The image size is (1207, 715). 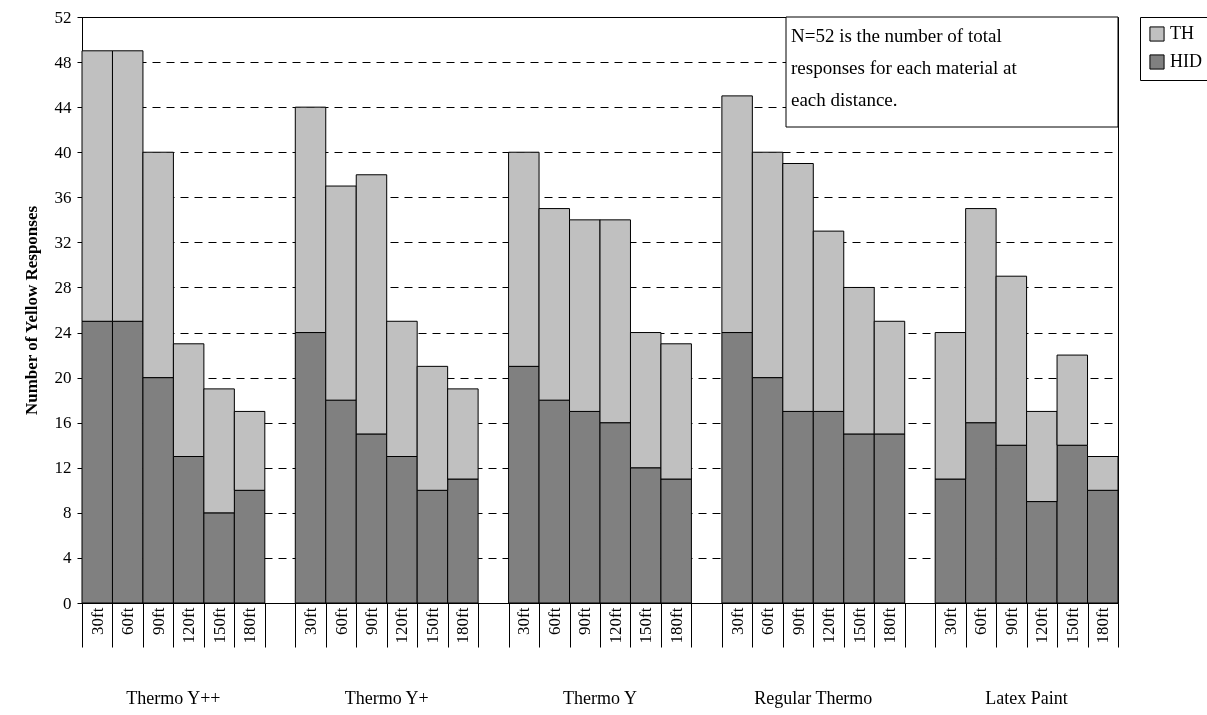 What do you see at coordinates (1186, 61) in the screenshot?
I see `legend-label: HID` at bounding box center [1186, 61].